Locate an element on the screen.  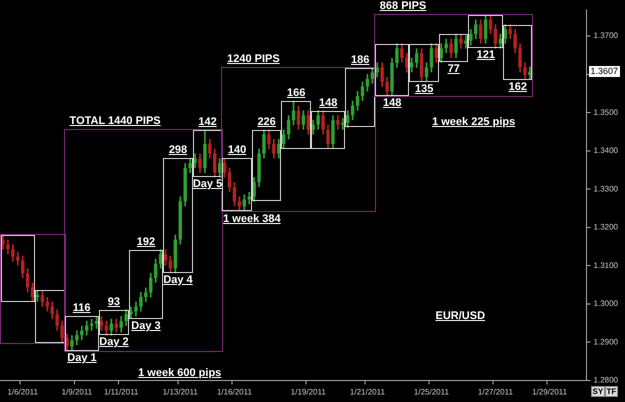
annotation: TOTAL 1440 PIPS is located at coordinates (115, 121).